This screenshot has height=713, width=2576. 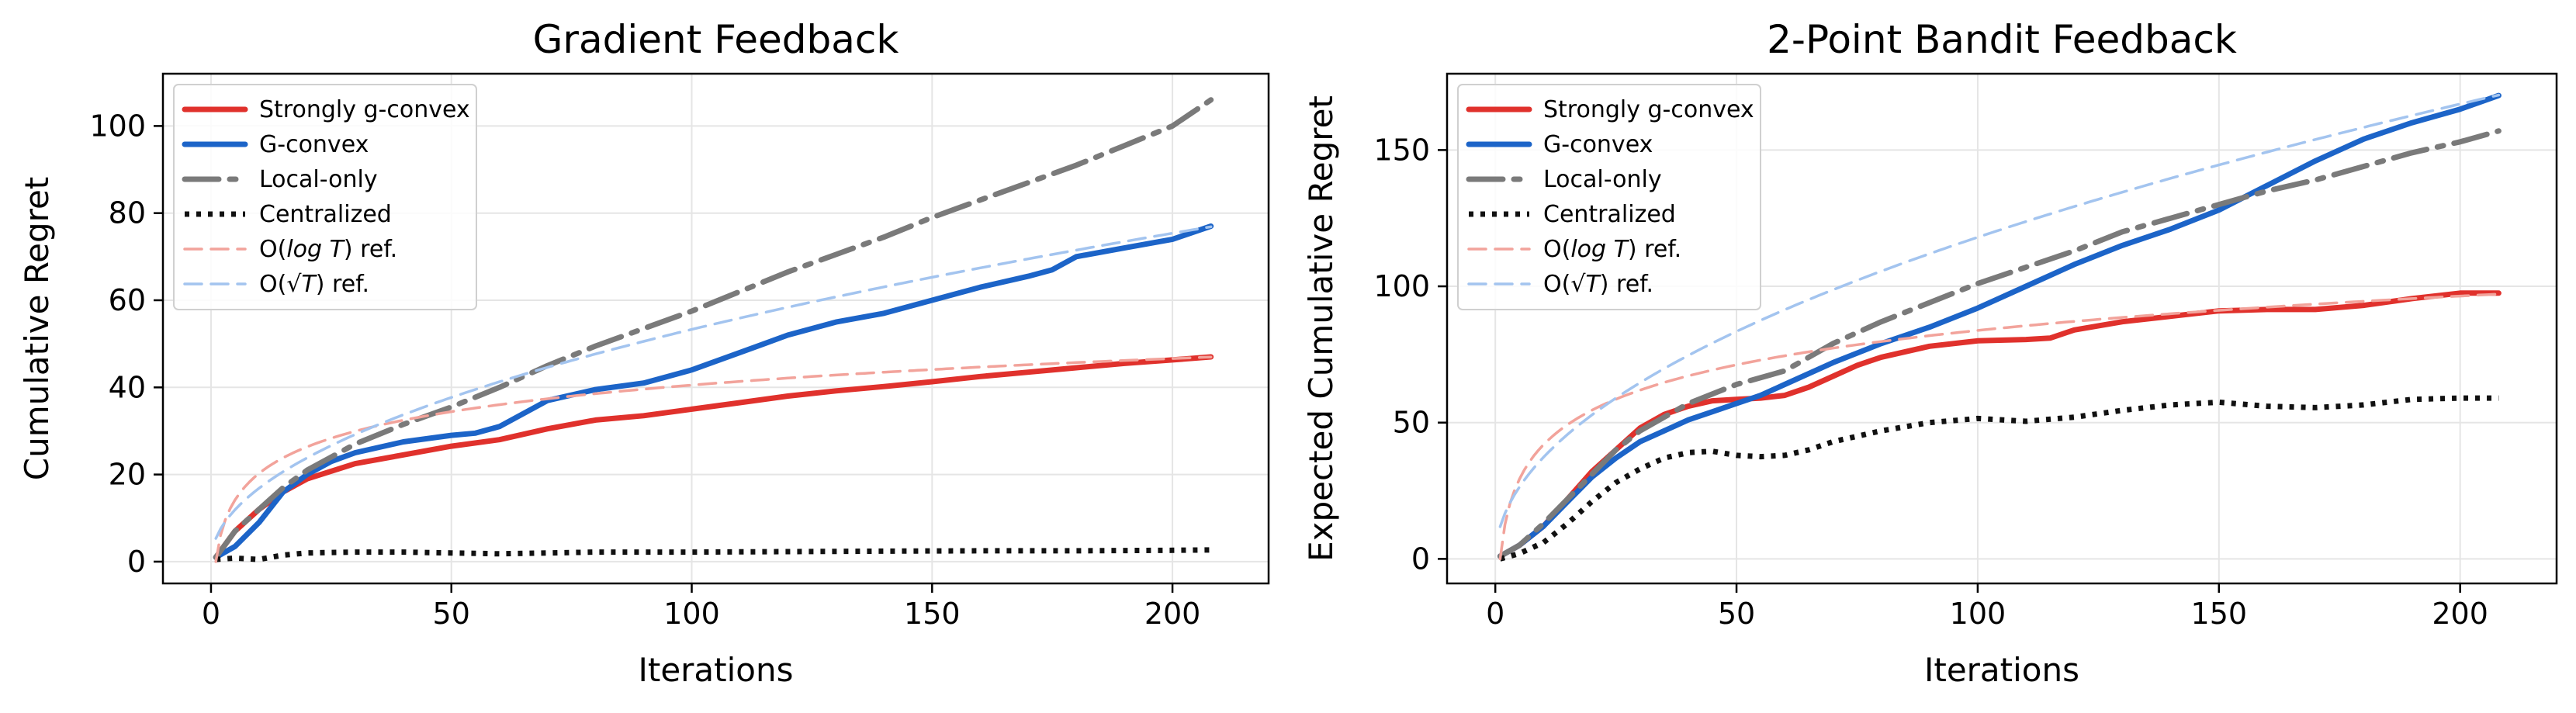 I want to click on chart-title: 2-Point Bandit Feedback, so click(x=2002, y=39).